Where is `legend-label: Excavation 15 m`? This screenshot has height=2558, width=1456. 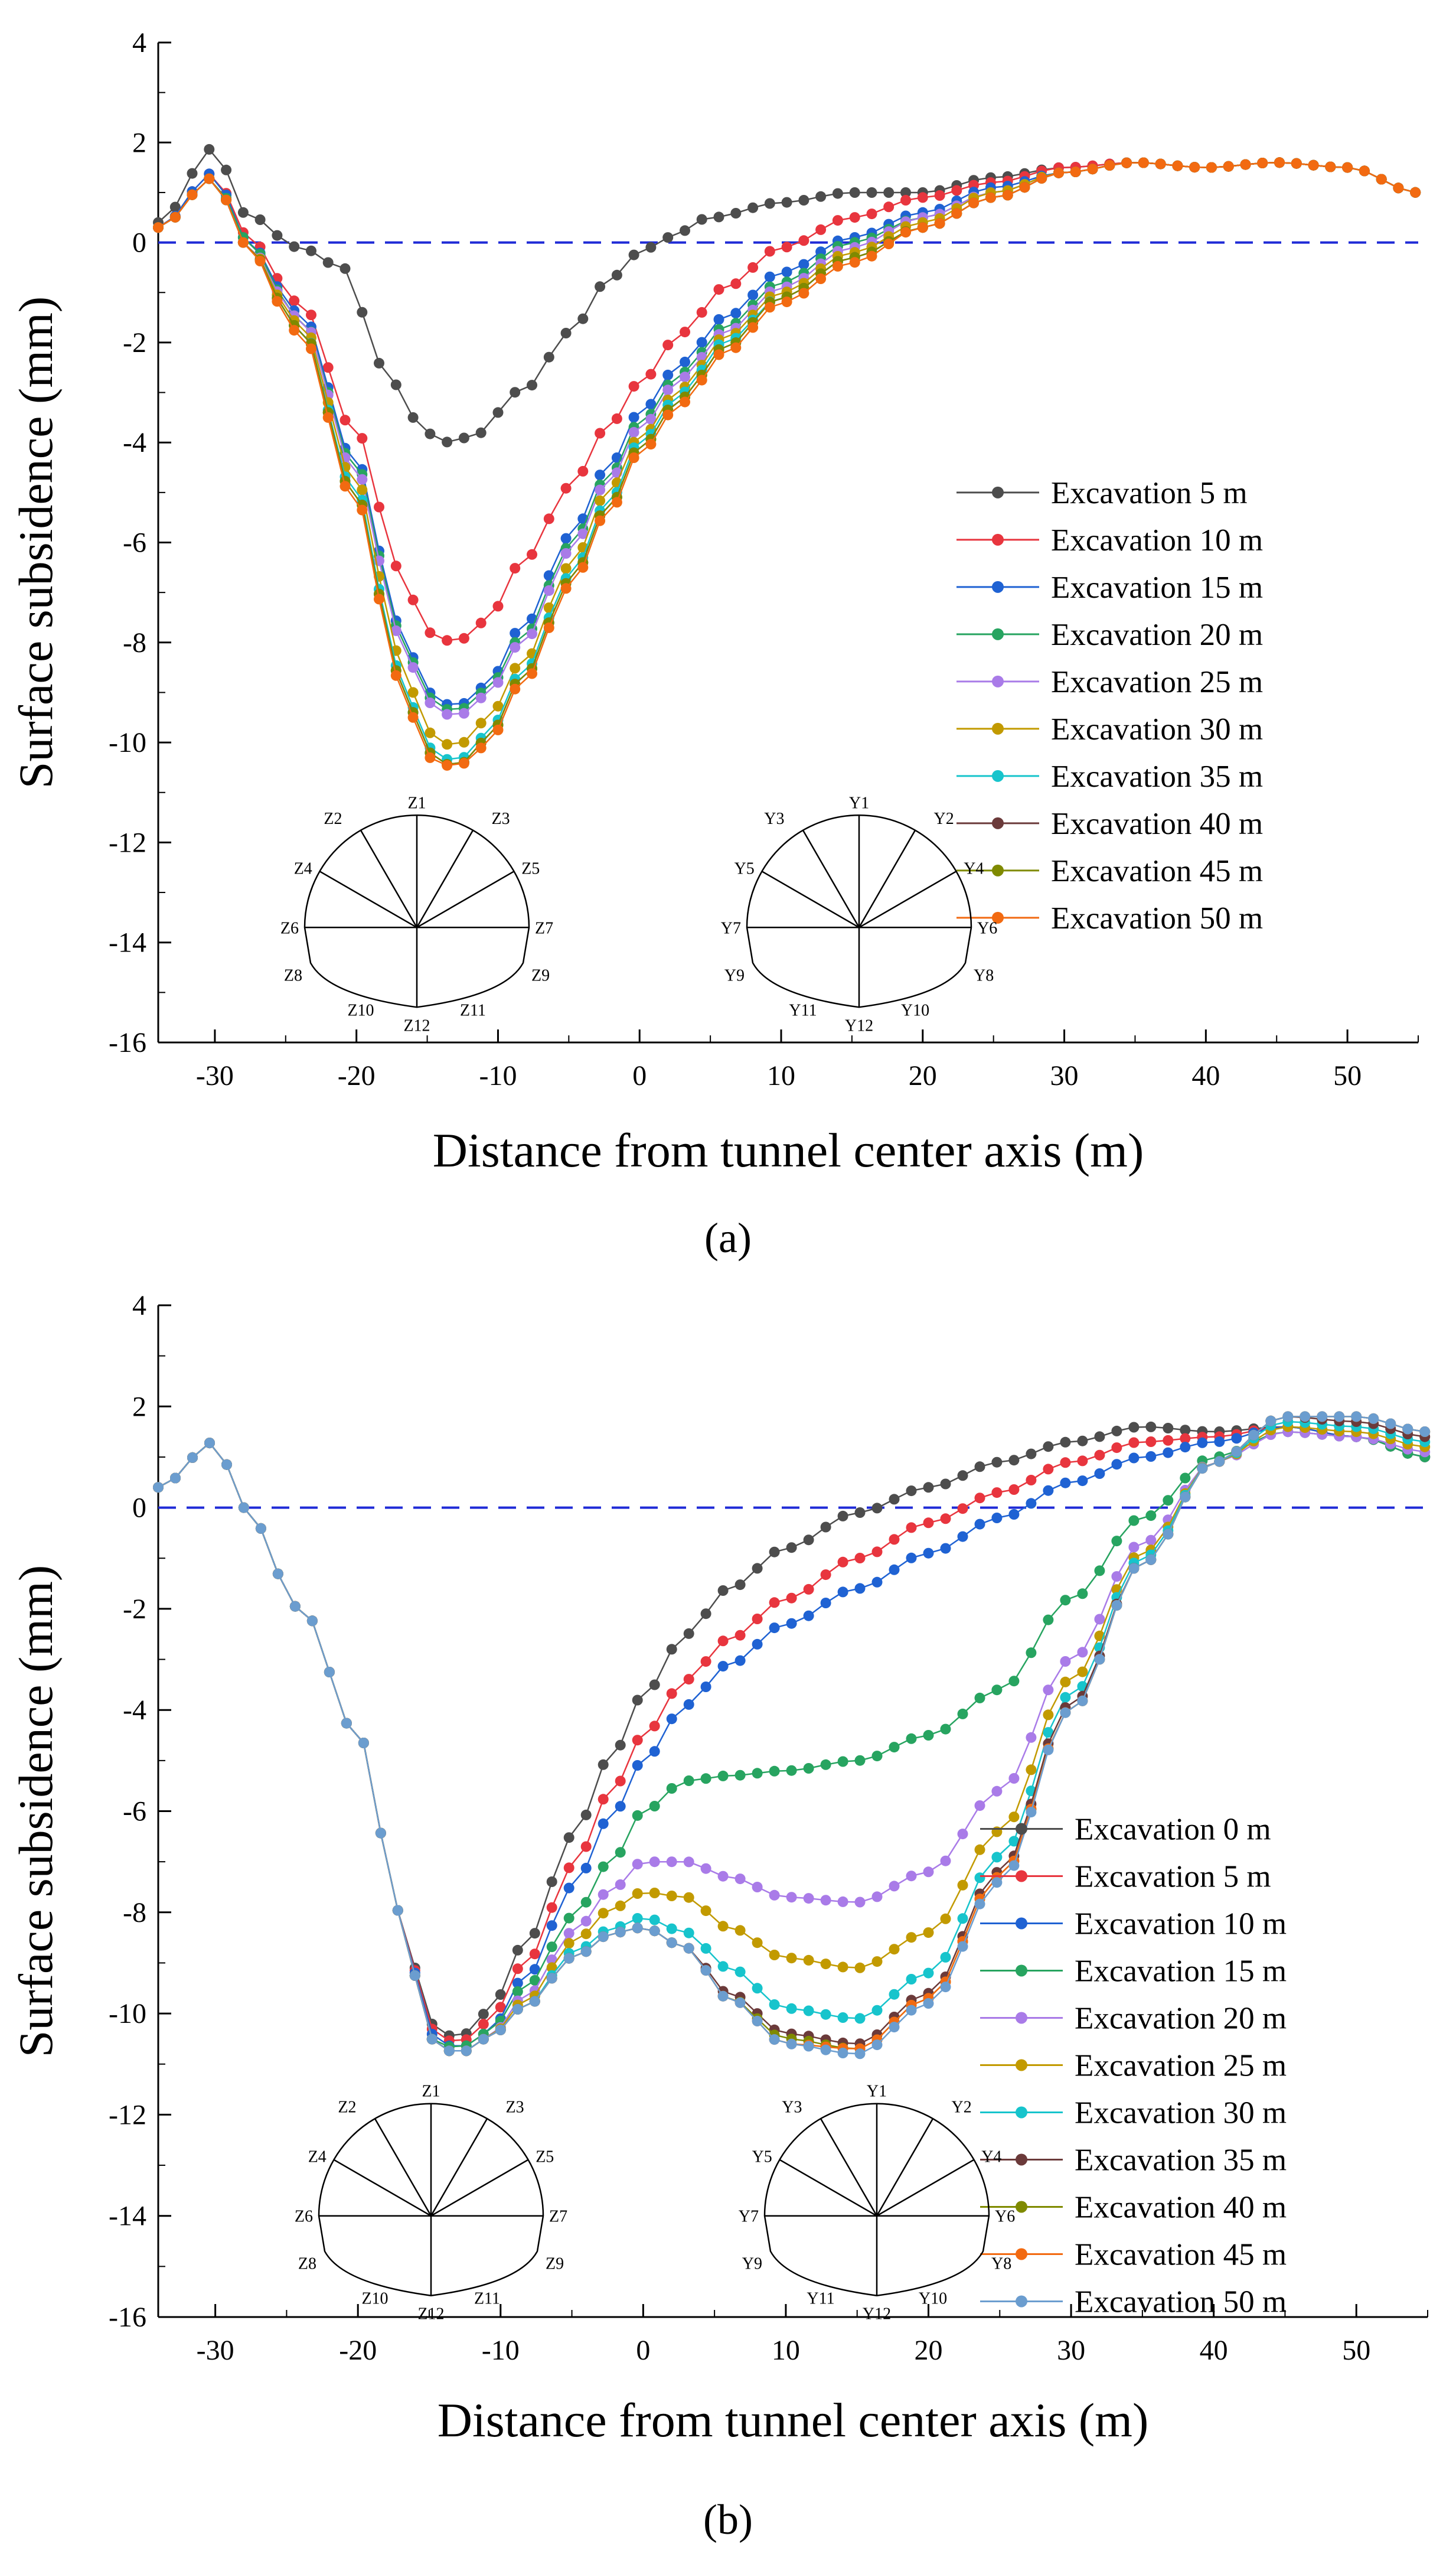 legend-label: Excavation 15 m is located at coordinates (1157, 588).